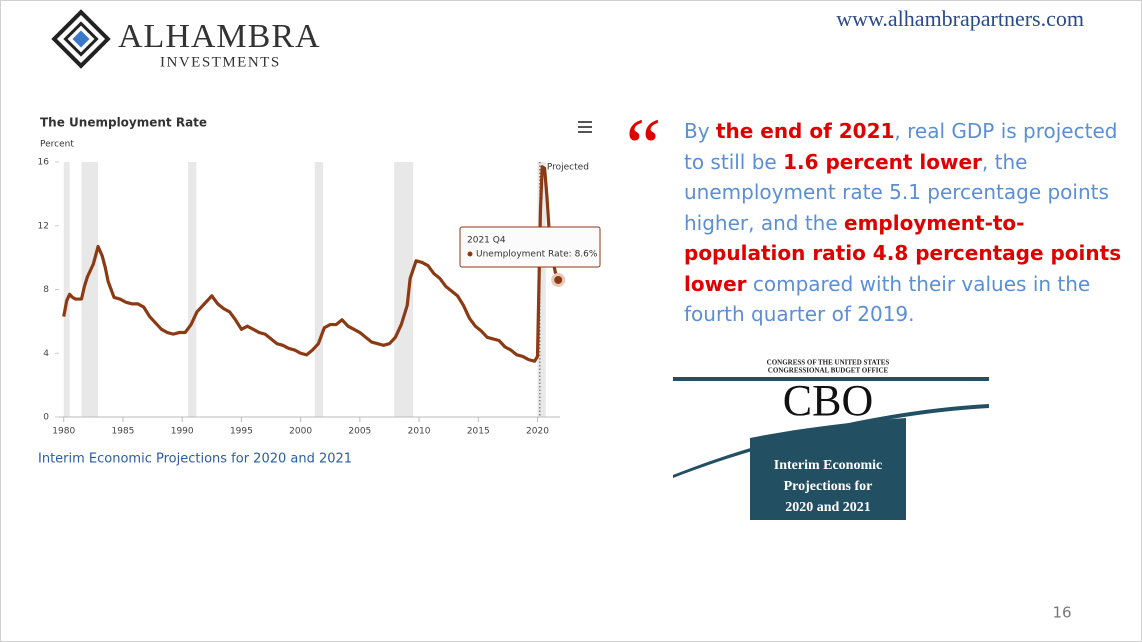  What do you see at coordinates (46, 418) in the screenshot?
I see `y-tick-label: 0` at bounding box center [46, 418].